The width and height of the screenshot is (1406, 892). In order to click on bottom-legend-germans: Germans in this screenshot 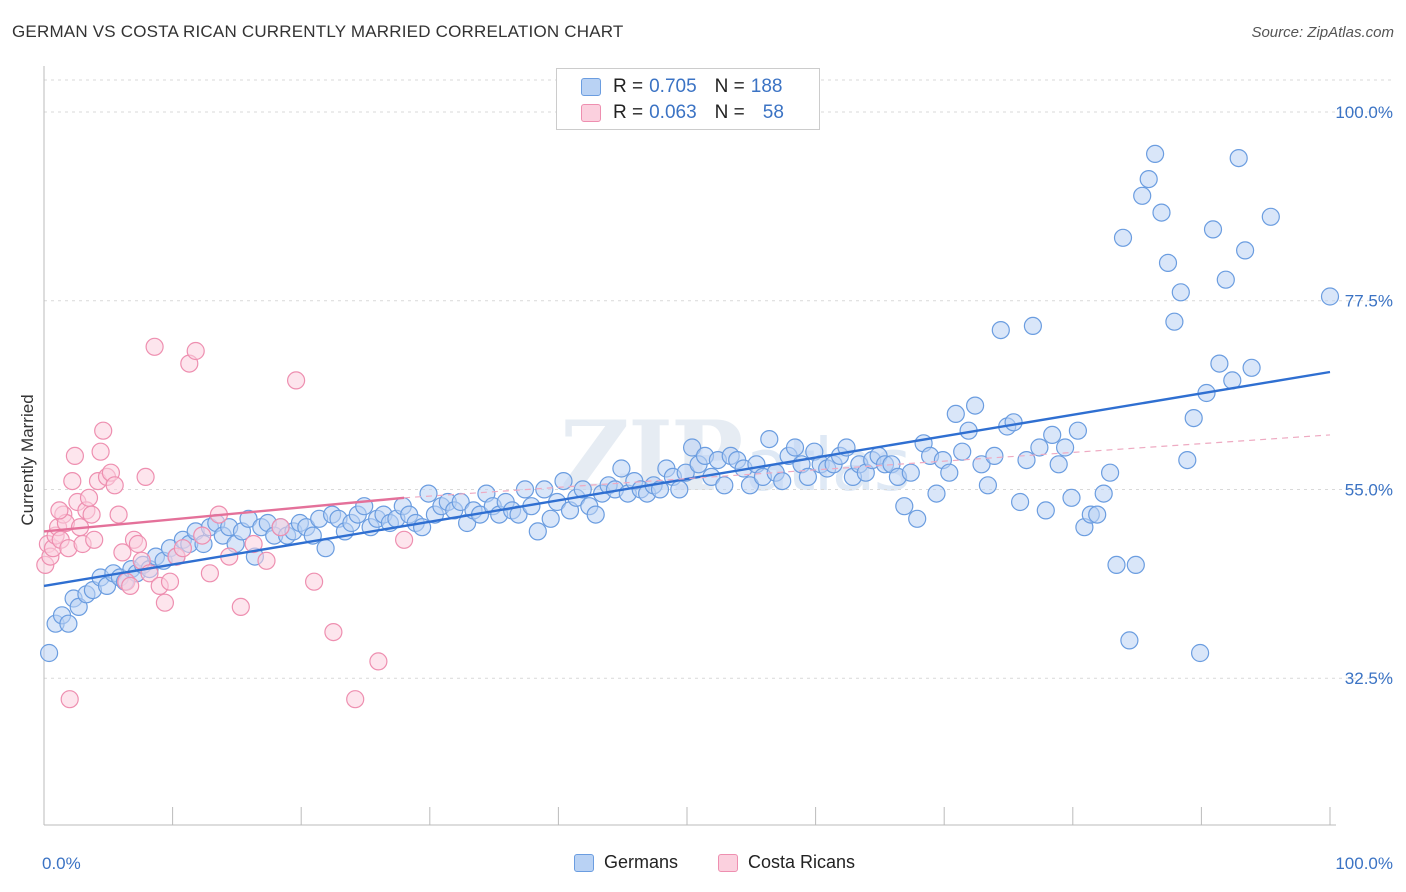, I will do `click(626, 862)`.